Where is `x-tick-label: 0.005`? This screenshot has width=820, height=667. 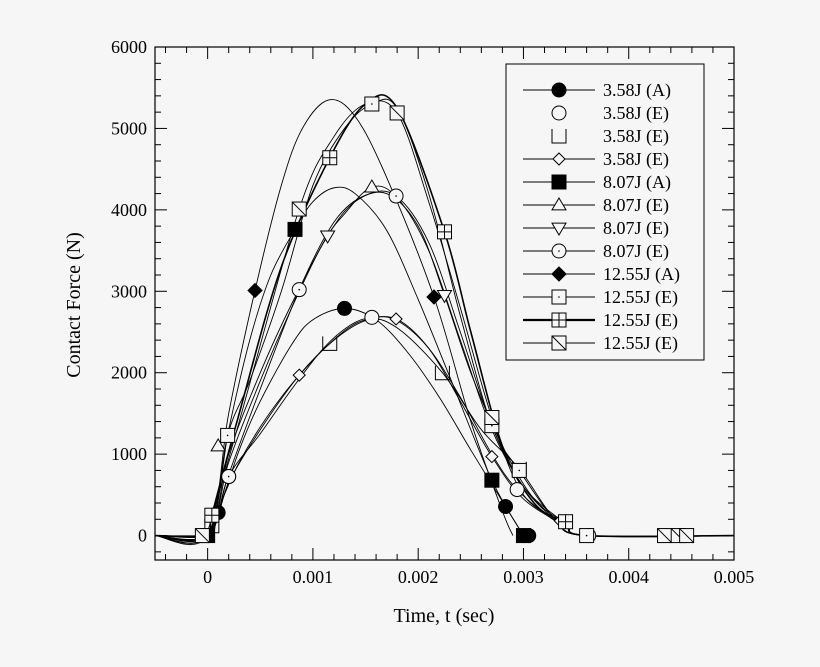 x-tick-label: 0.005 is located at coordinates (734, 577).